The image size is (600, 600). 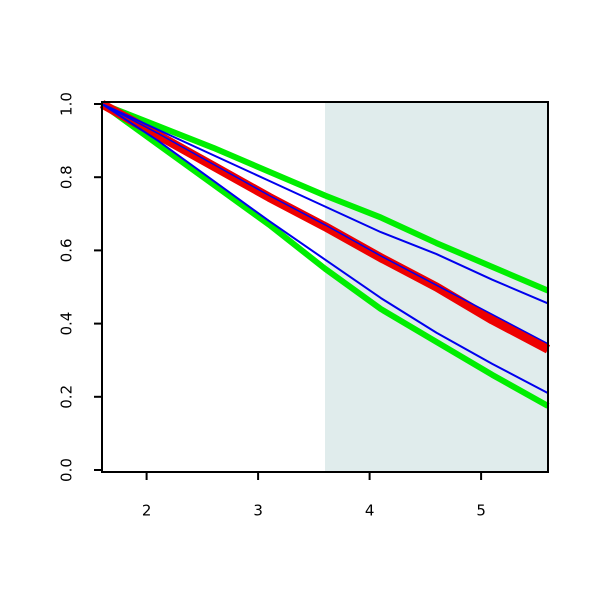 I want to click on y-tick-label: 0.6, so click(x=67, y=250).